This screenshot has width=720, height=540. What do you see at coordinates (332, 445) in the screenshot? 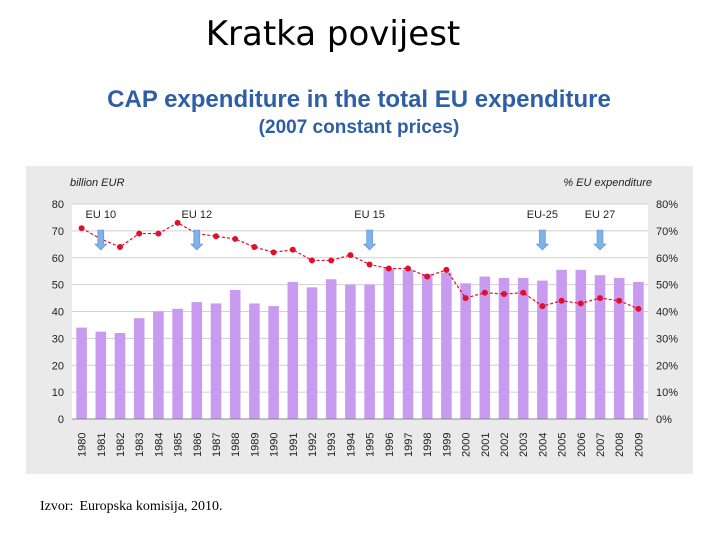
I see `x-tick-label: 1993` at bounding box center [332, 445].